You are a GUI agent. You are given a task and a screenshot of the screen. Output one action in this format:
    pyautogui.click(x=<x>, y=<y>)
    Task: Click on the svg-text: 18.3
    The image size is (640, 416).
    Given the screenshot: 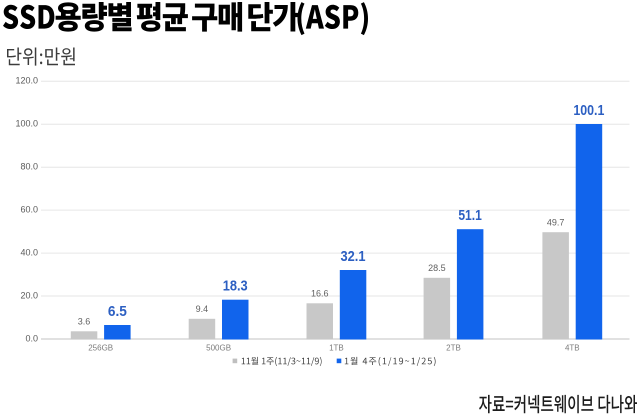 What is the action you would take?
    pyautogui.click(x=235, y=286)
    